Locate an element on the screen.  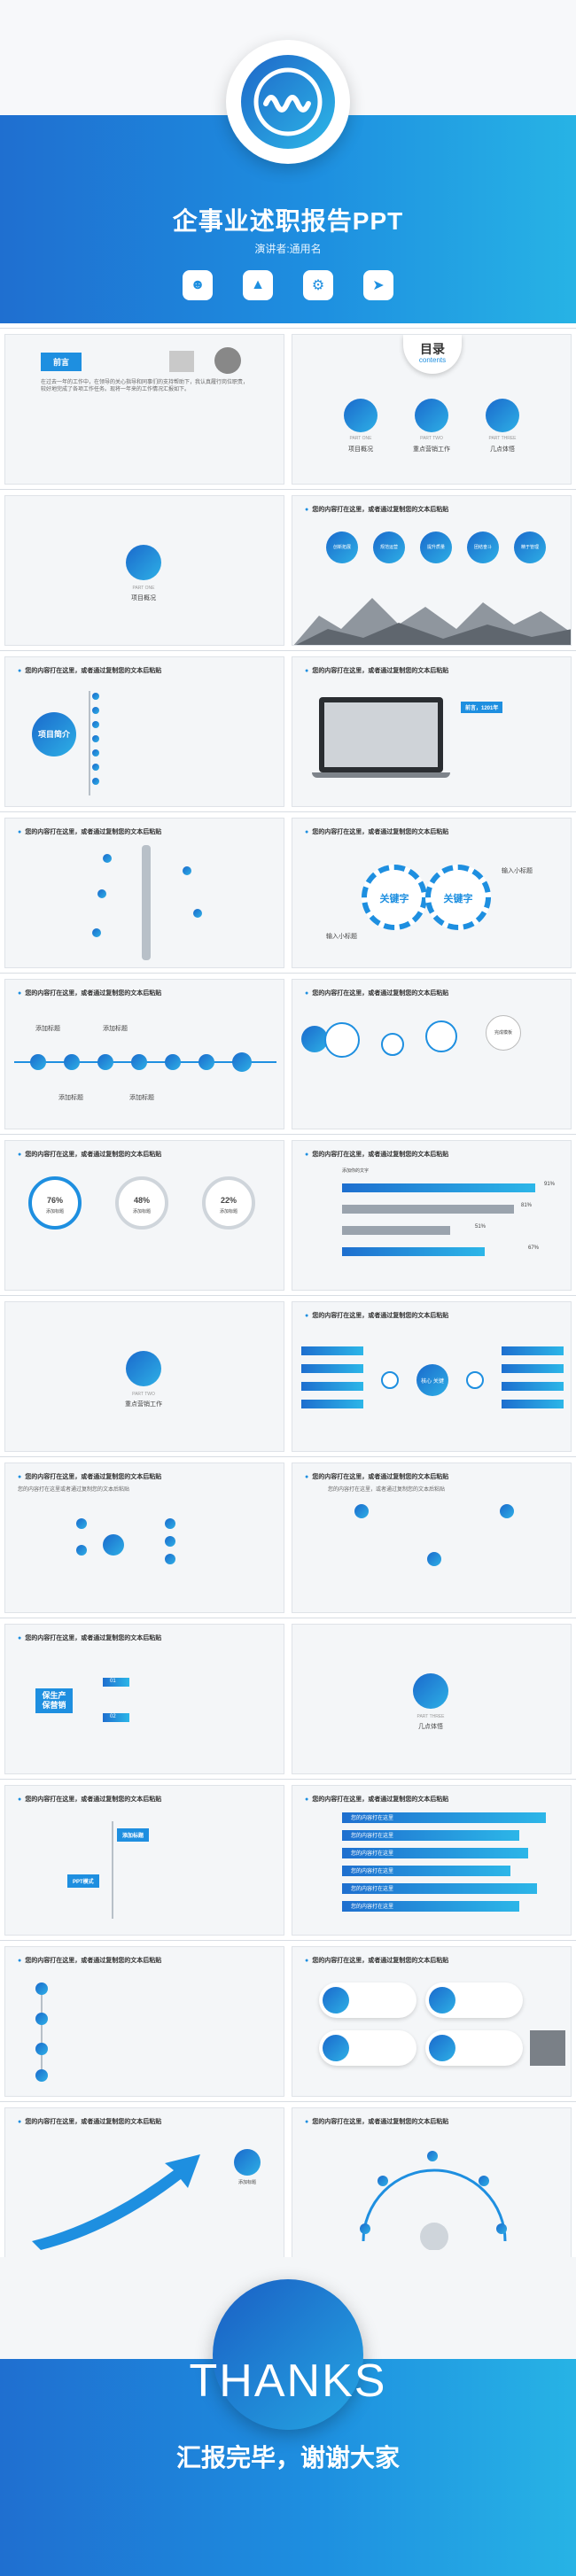
list-bar-label: 您的内容打在这里 is located at coordinates (373, 1836).